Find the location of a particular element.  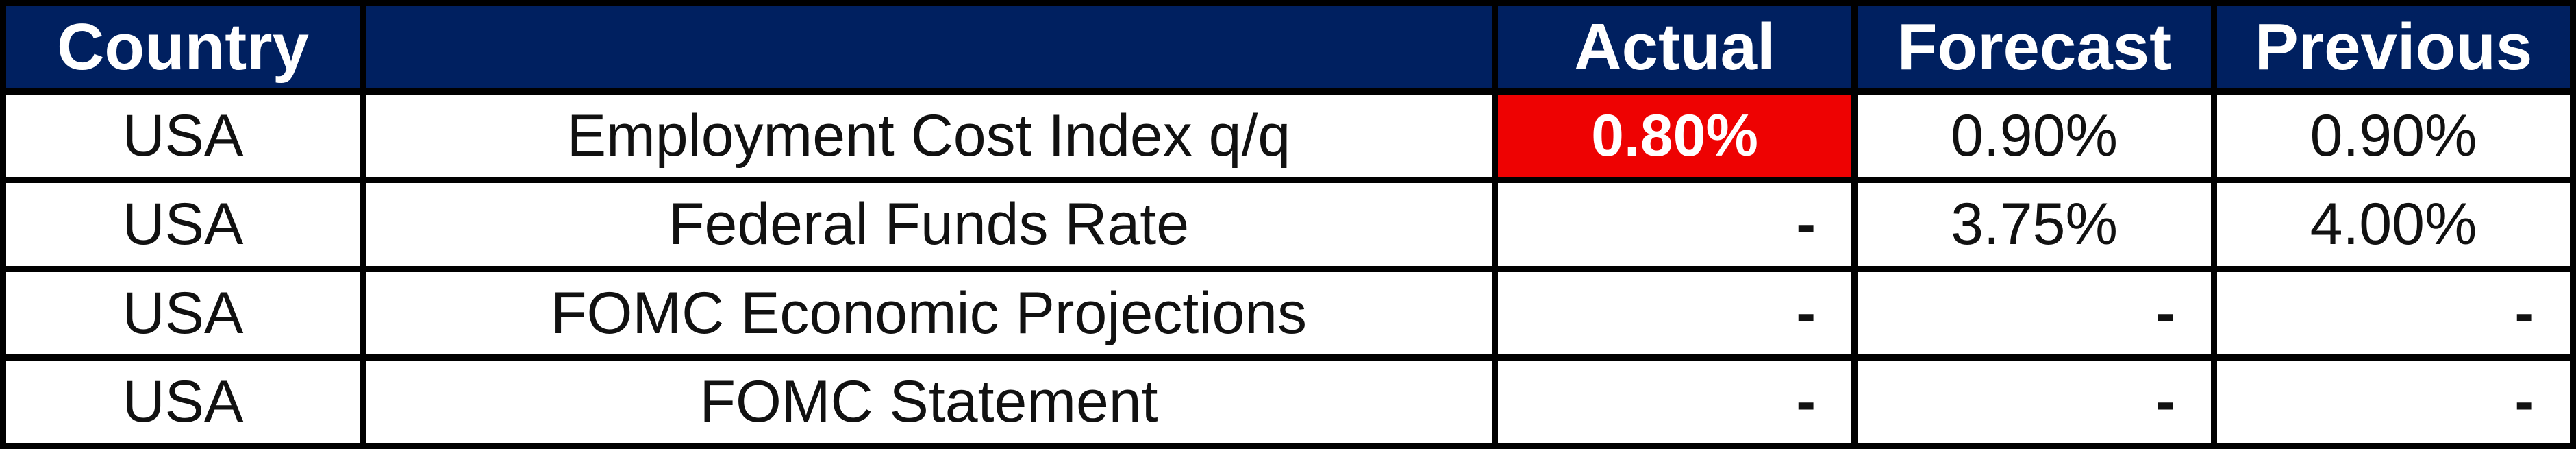

cell-previous: 0.90% is located at coordinates (2393, 136).